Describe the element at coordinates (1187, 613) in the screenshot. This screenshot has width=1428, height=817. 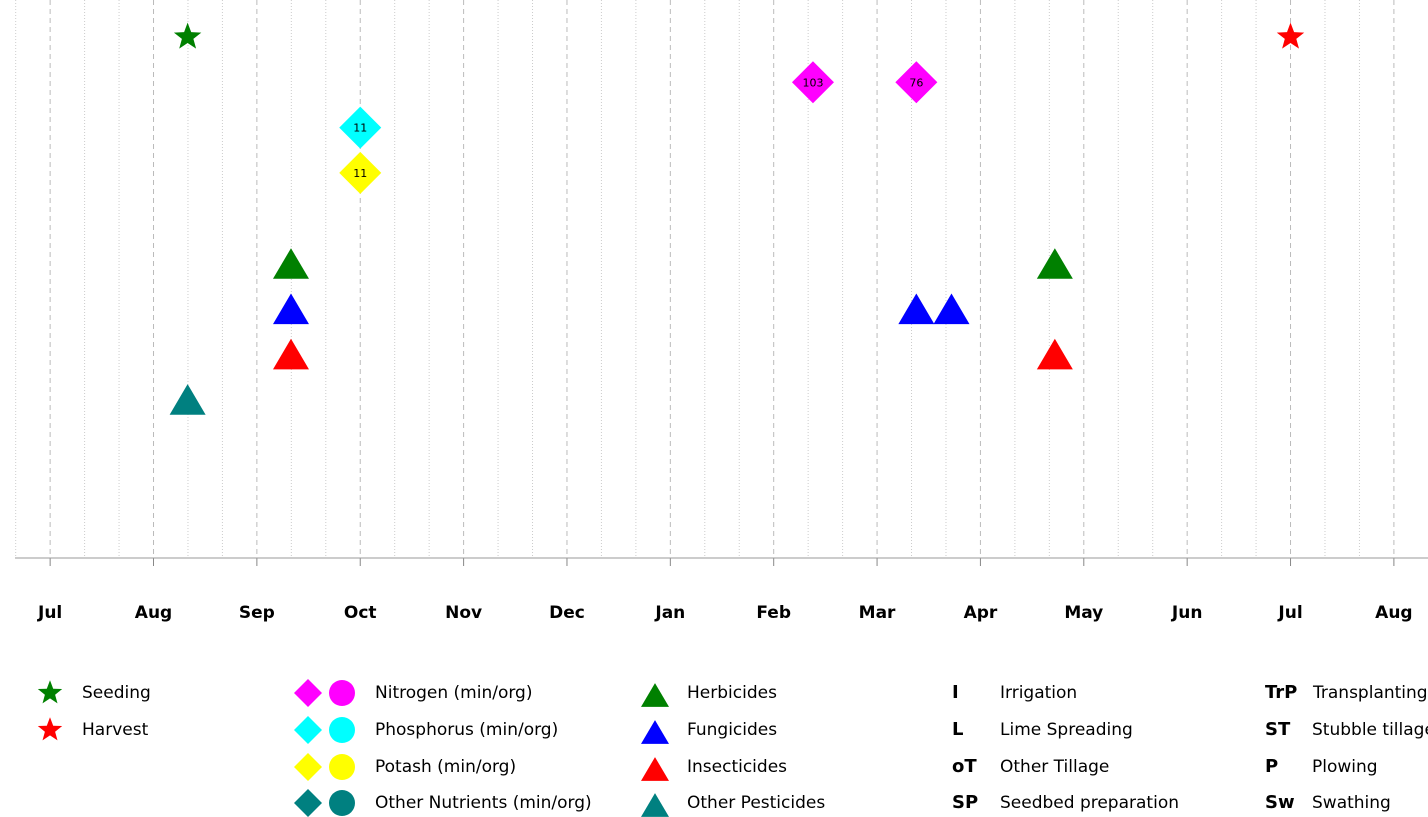
I see `x-tick-label: Jun` at that location.